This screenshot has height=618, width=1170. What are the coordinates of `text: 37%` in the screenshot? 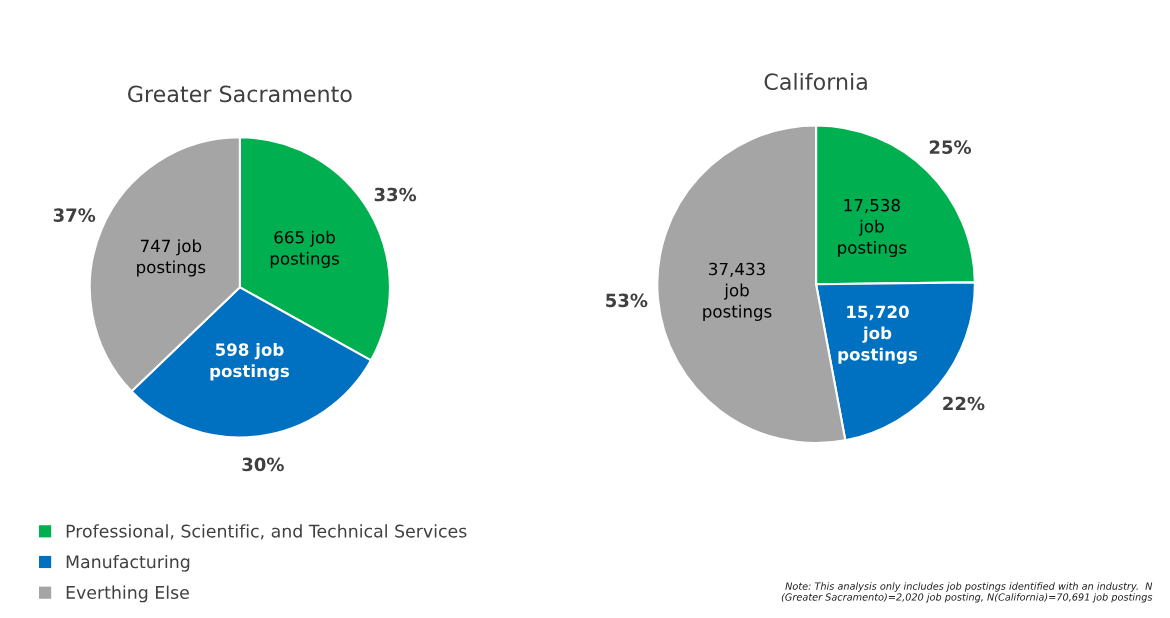 It's located at (74, 215).